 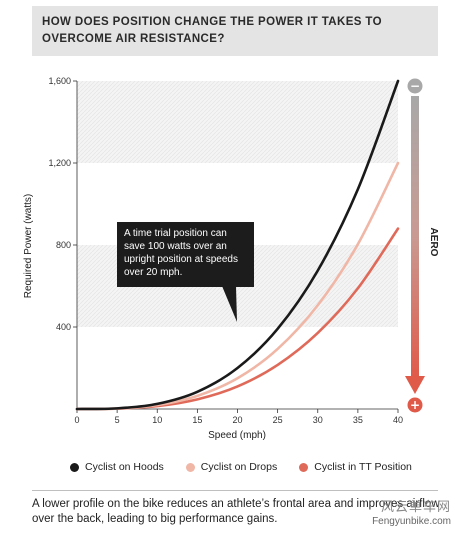 What do you see at coordinates (59, 81) in the screenshot?
I see `y-tick-label: 1,600` at bounding box center [59, 81].